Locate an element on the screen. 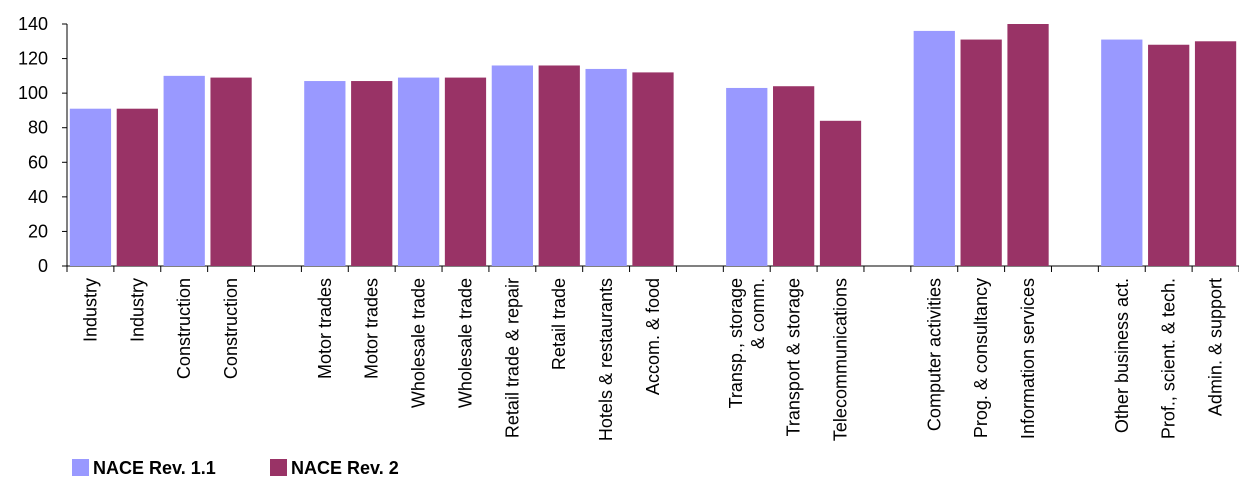 Image resolution: width=1239 pixels, height=492 pixels. y-tick-label: 100 is located at coordinates (33, 93).